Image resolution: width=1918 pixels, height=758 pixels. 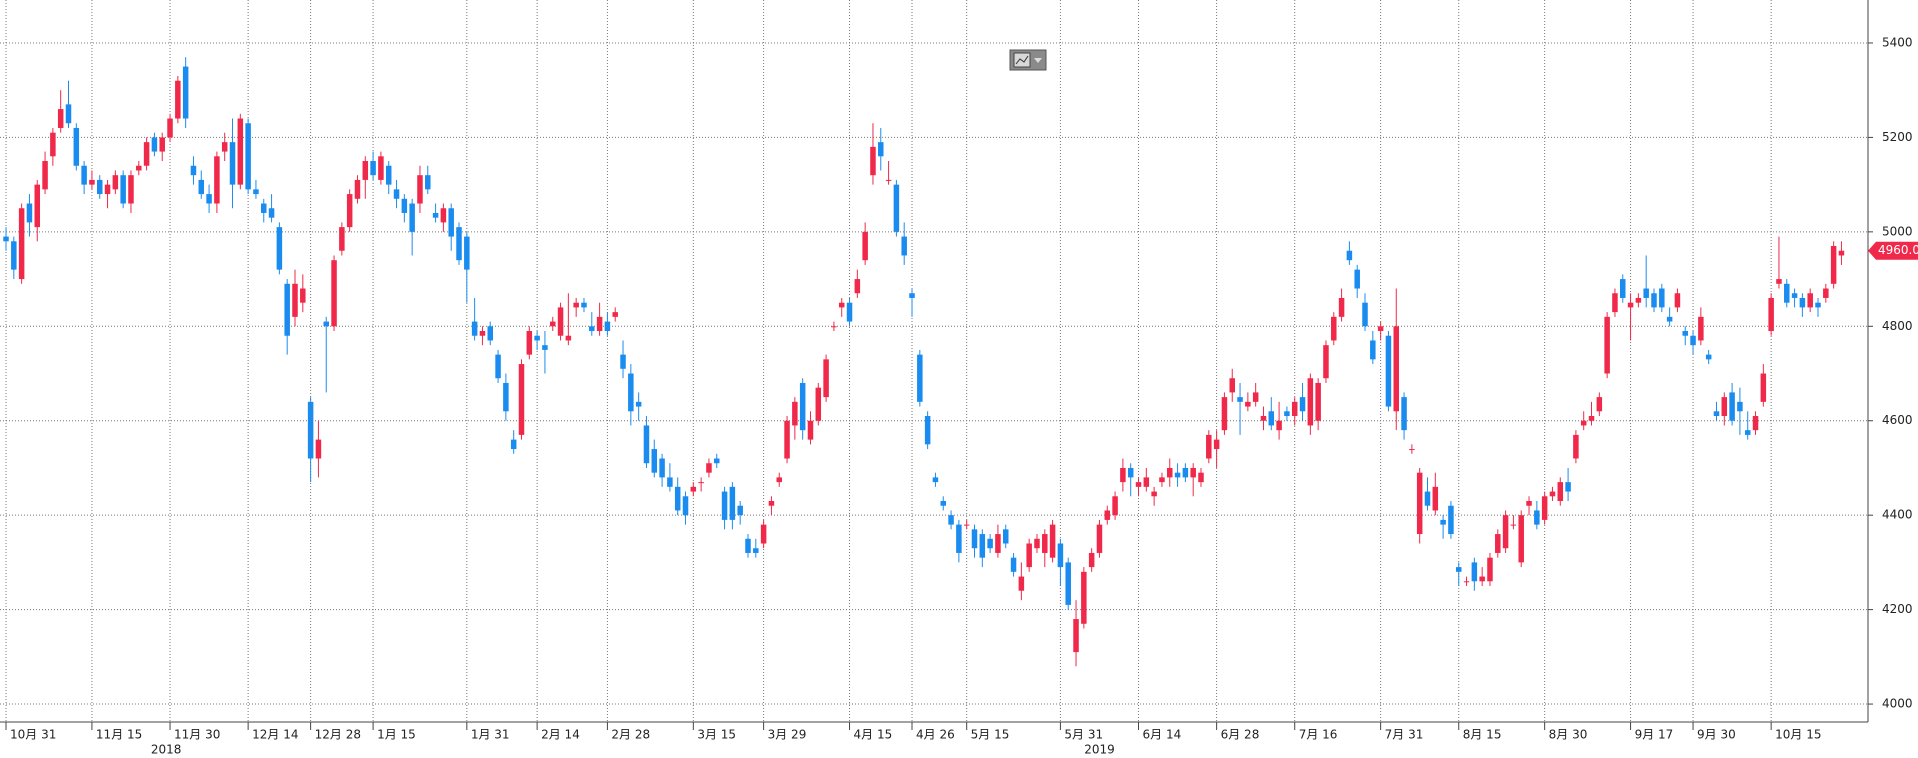 I want to click on x-tick-label: 12月 28, so click(x=338, y=735).